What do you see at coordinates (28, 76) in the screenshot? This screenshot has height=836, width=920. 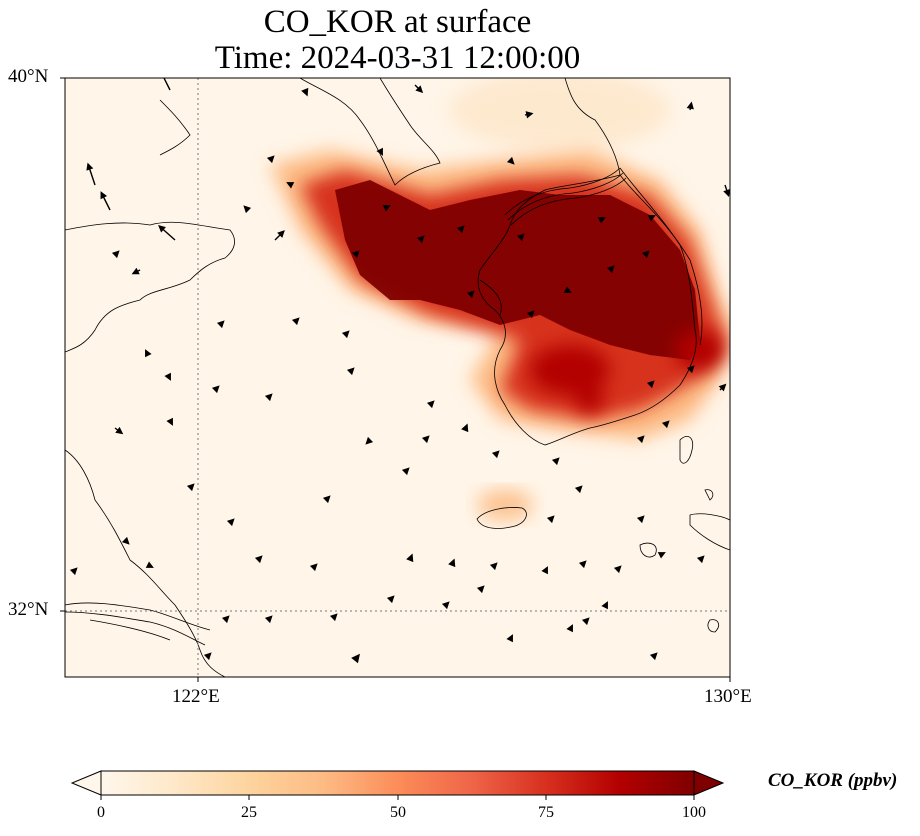 I see `lat-label-40n: 40°N` at bounding box center [28, 76].